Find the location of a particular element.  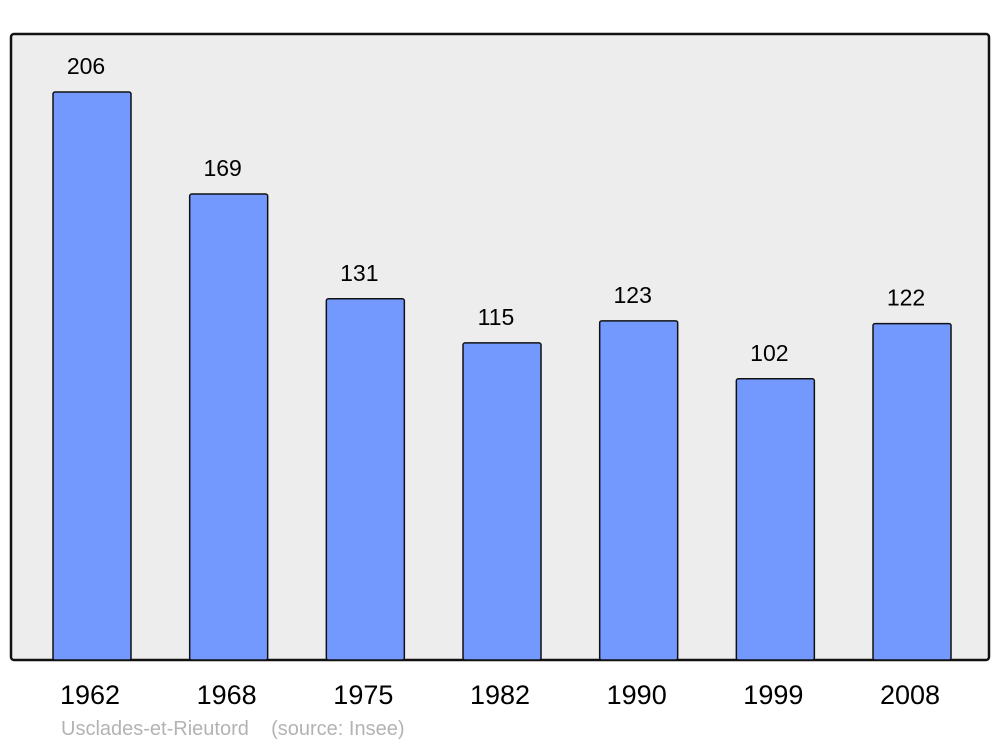

bar-1999 is located at coordinates (775, 519).